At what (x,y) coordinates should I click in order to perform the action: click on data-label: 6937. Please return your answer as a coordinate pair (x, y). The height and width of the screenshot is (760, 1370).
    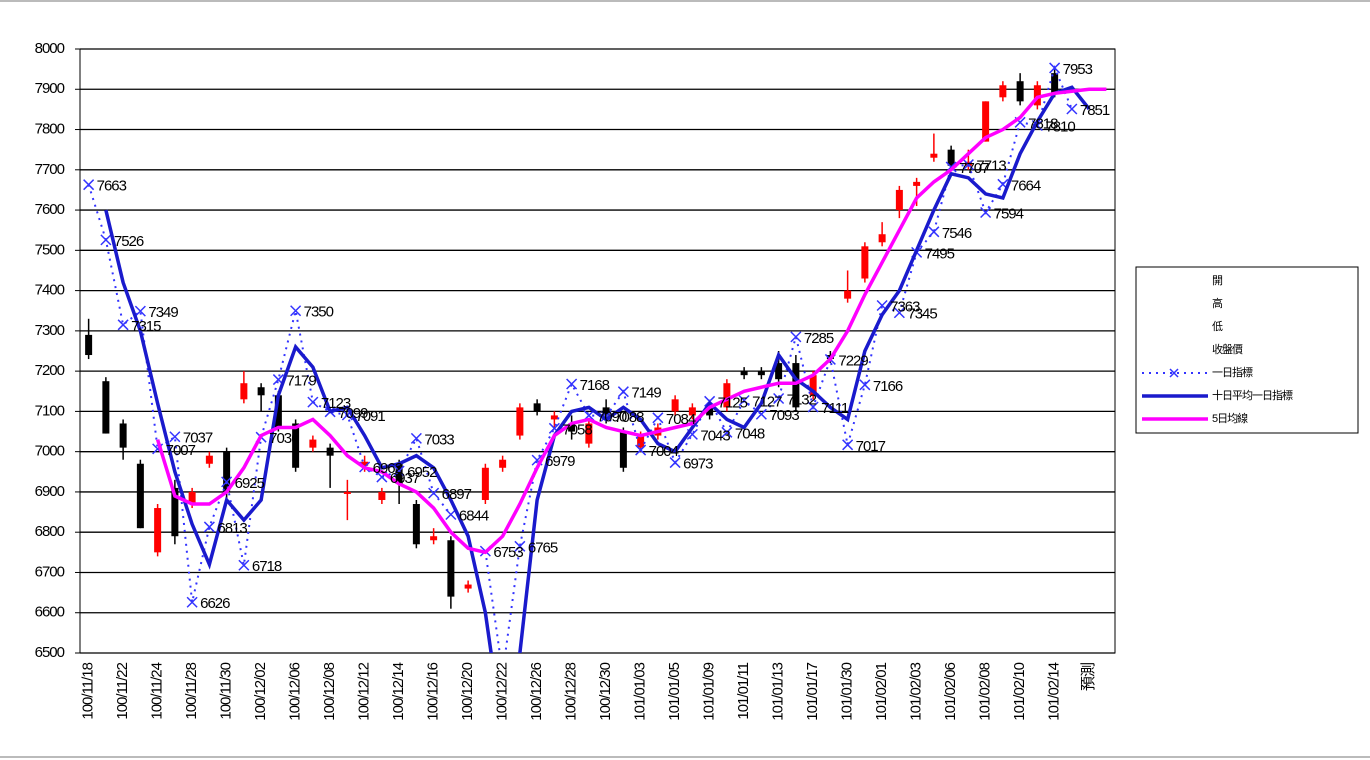
    Looking at the image, I should click on (405, 478).